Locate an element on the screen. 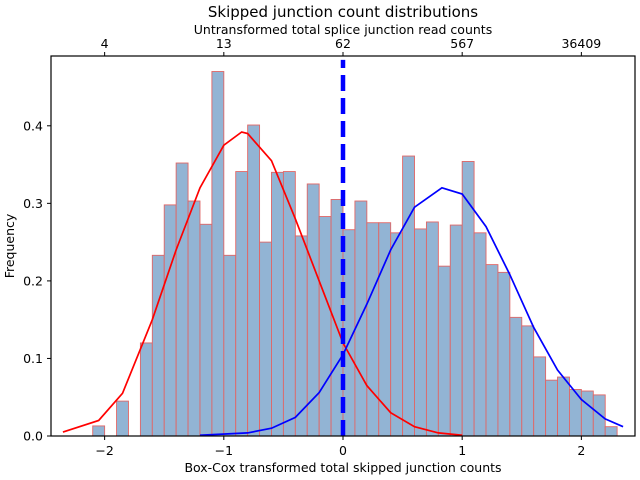 This screenshot has width=640, height=480. top-tick-label: 13 is located at coordinates (224, 43).